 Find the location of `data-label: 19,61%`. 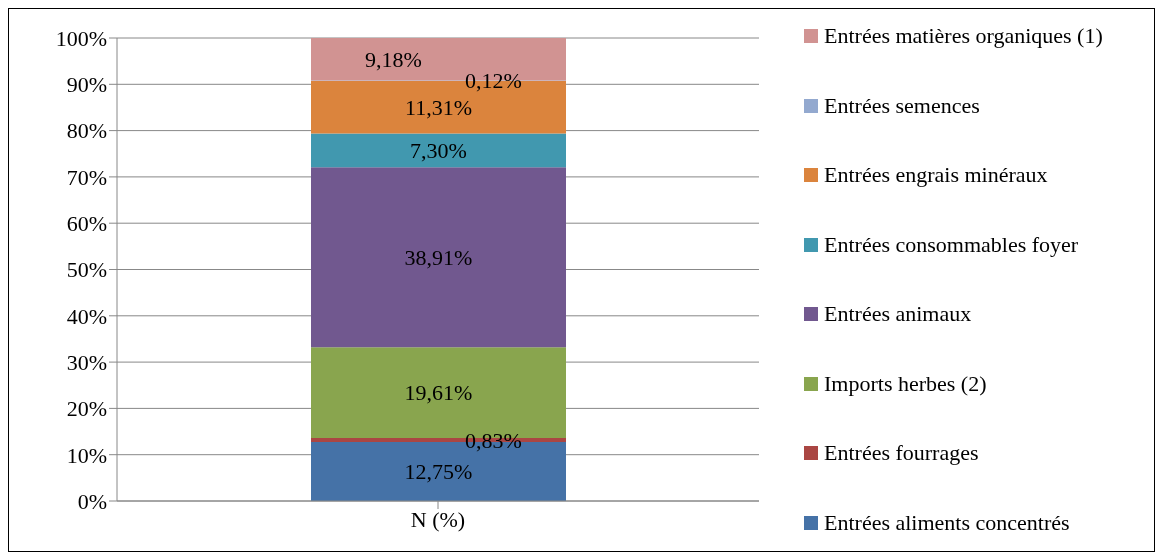

data-label: 19,61% is located at coordinates (438, 393).